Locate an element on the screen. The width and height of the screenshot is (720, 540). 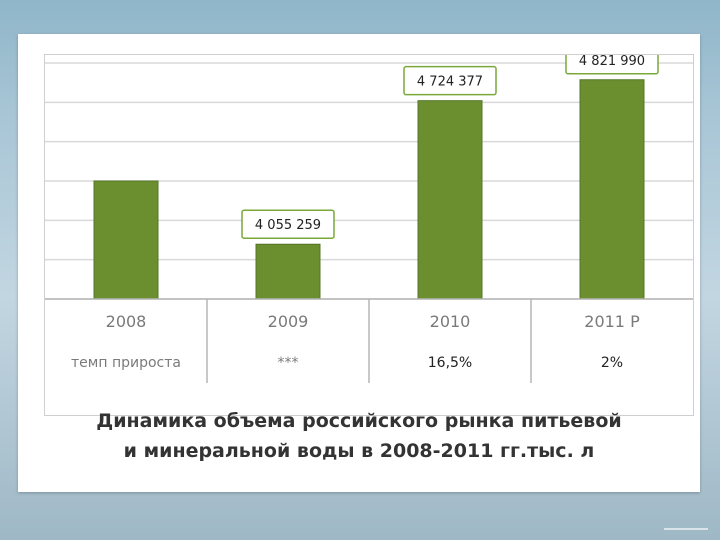
data-label: 4 055 259 is located at coordinates (288, 225).